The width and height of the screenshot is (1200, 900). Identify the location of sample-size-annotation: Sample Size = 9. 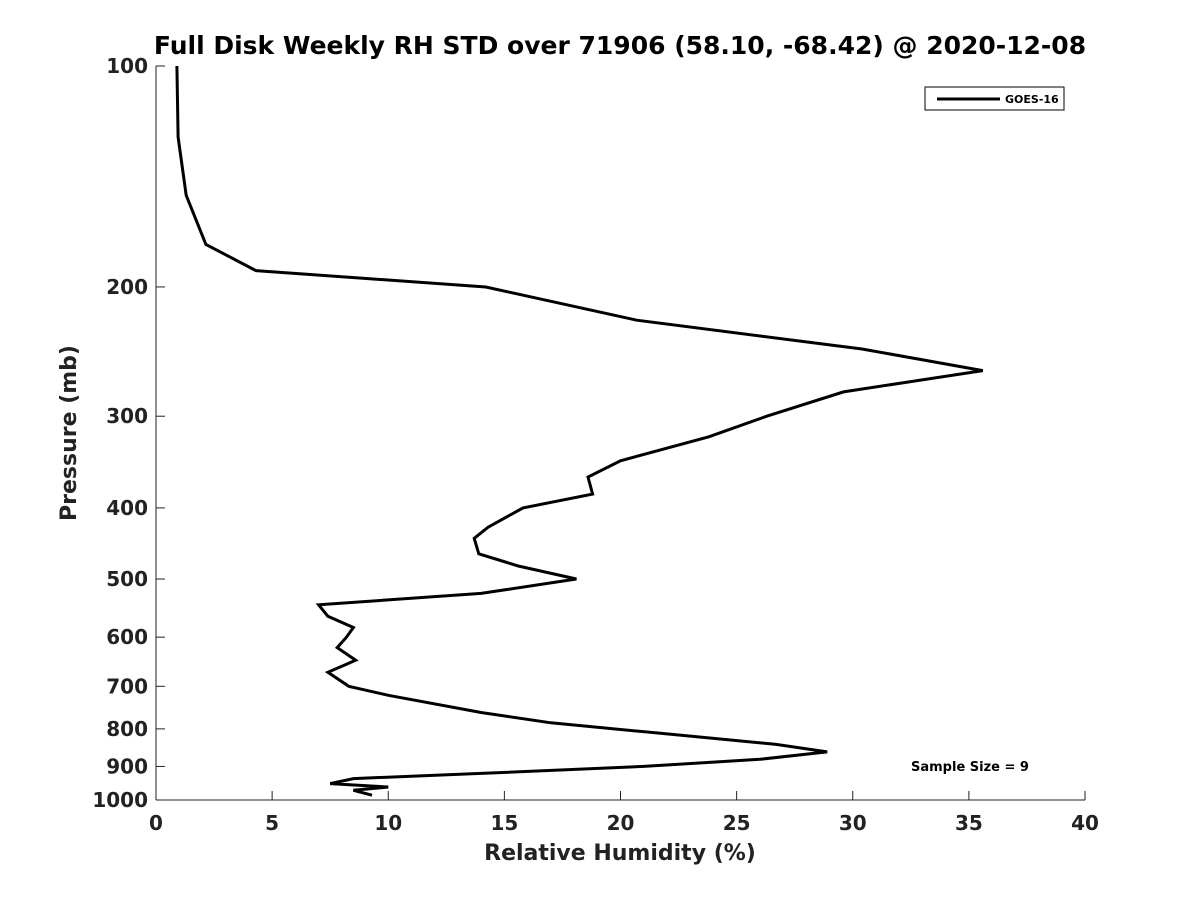
(970, 767).